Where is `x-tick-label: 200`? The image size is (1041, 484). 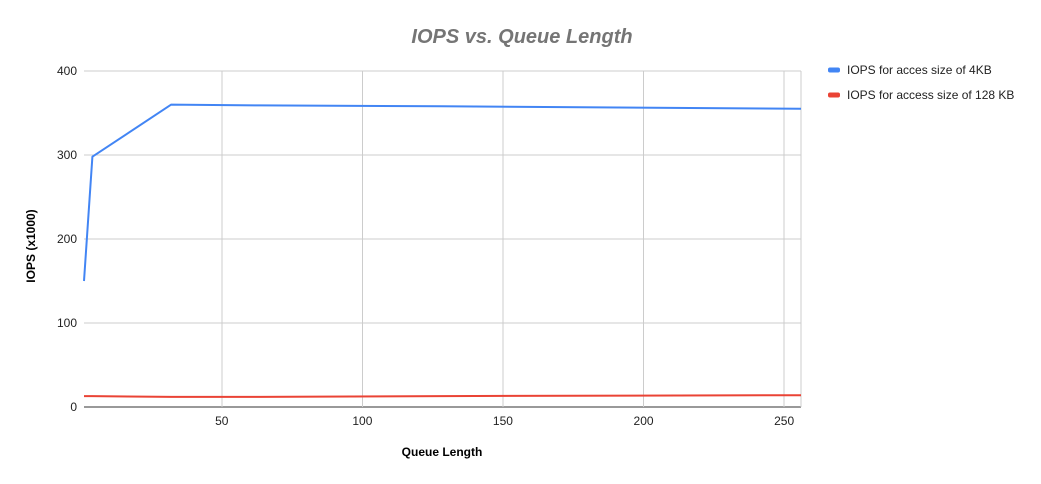 x-tick-label: 200 is located at coordinates (644, 421).